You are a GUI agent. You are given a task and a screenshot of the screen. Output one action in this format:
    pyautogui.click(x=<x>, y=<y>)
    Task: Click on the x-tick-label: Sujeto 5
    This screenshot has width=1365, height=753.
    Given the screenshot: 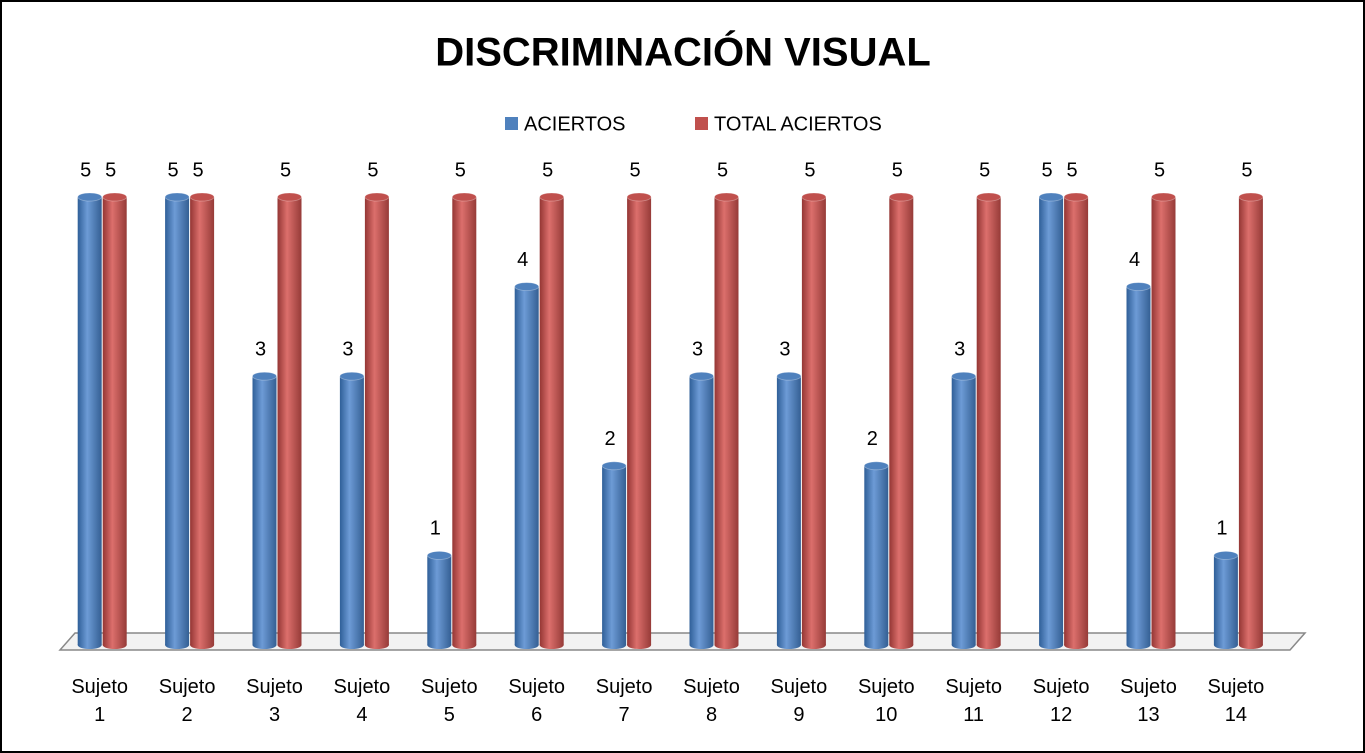 What is the action you would take?
    pyautogui.click(x=449, y=701)
    